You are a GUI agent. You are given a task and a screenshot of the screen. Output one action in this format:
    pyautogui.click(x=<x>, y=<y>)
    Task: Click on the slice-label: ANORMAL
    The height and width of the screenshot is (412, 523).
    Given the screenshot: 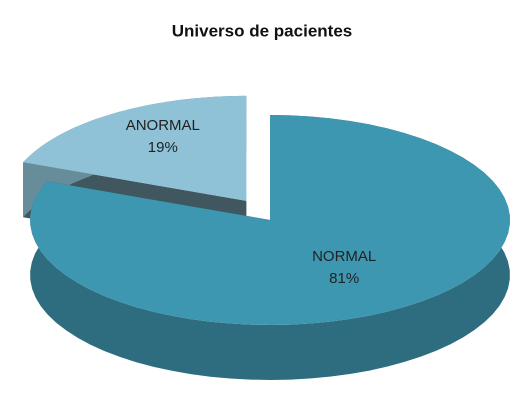 What is the action you would take?
    pyautogui.click(x=163, y=125)
    